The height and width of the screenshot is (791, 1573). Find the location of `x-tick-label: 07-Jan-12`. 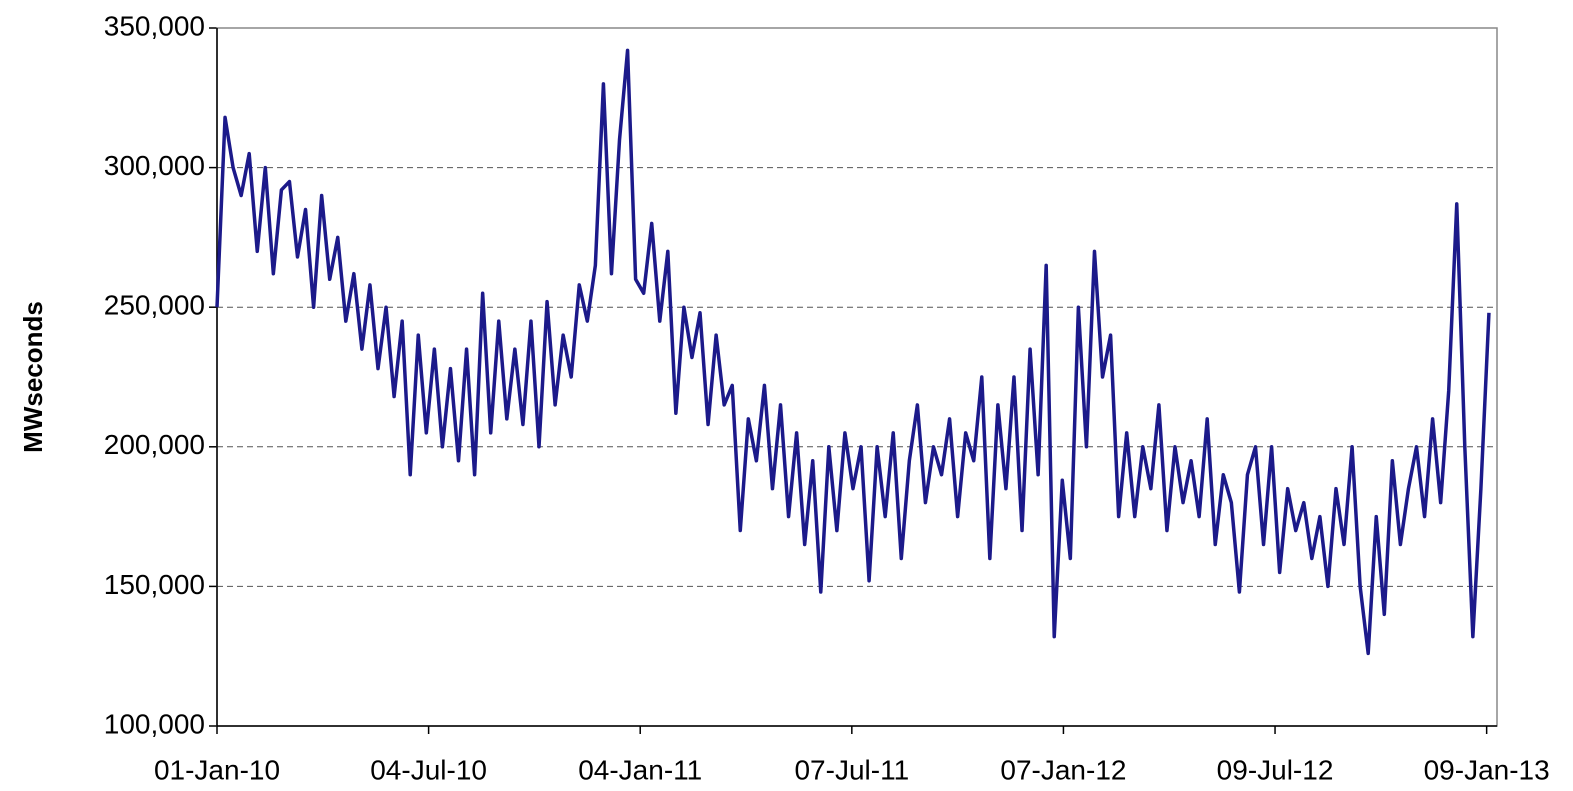

x-tick-label: 07-Jan-12 is located at coordinates (1063, 769).